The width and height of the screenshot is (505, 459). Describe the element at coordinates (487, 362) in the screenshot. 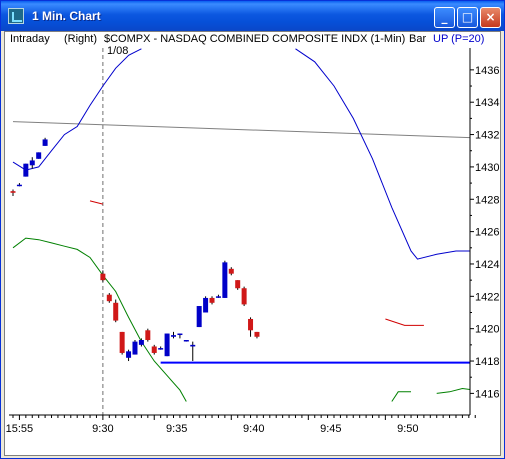

I see `y-tick-label: 1418` at that location.